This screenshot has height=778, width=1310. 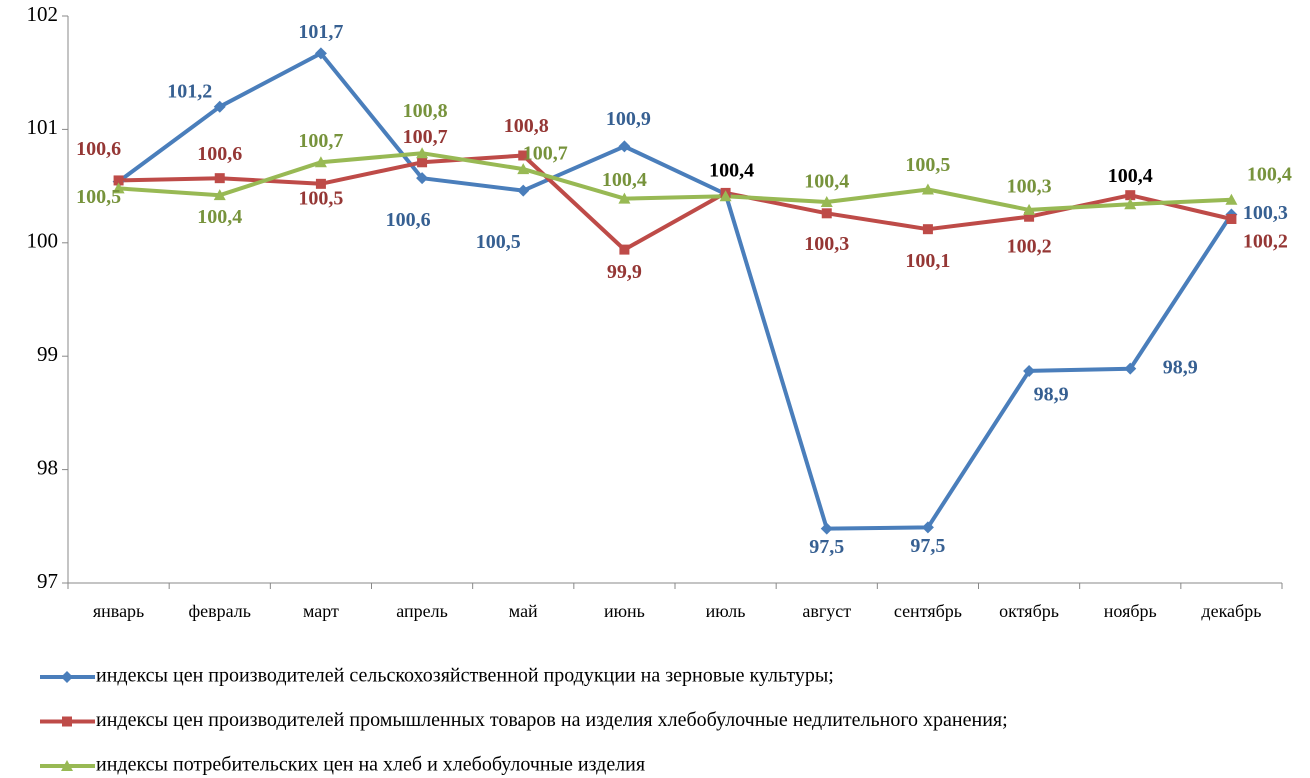 I want to click on y-tick-label: 101, so click(x=43, y=127).